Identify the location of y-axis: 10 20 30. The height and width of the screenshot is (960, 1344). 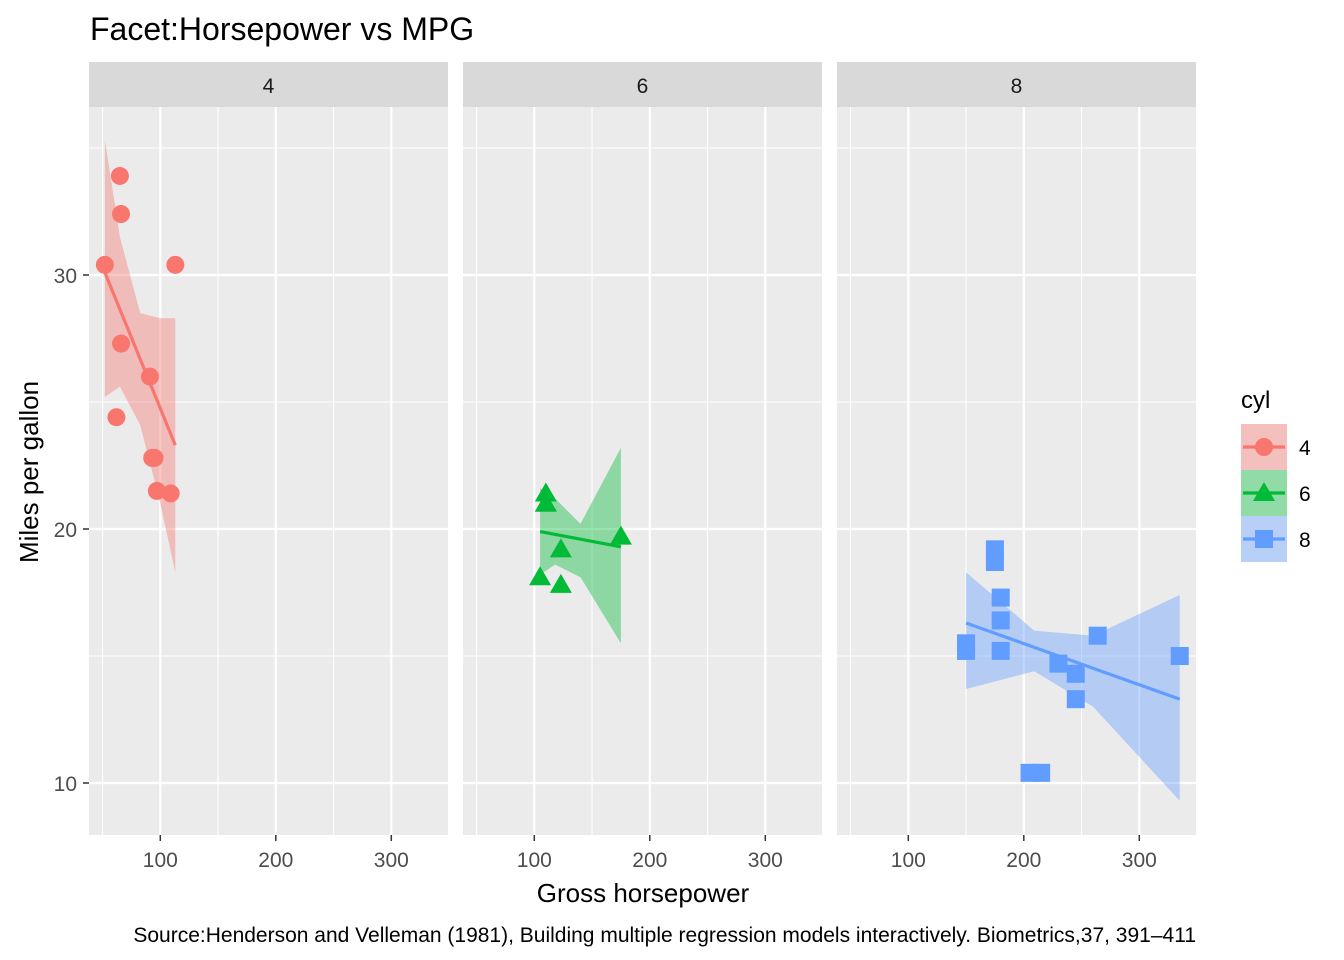
(71, 530).